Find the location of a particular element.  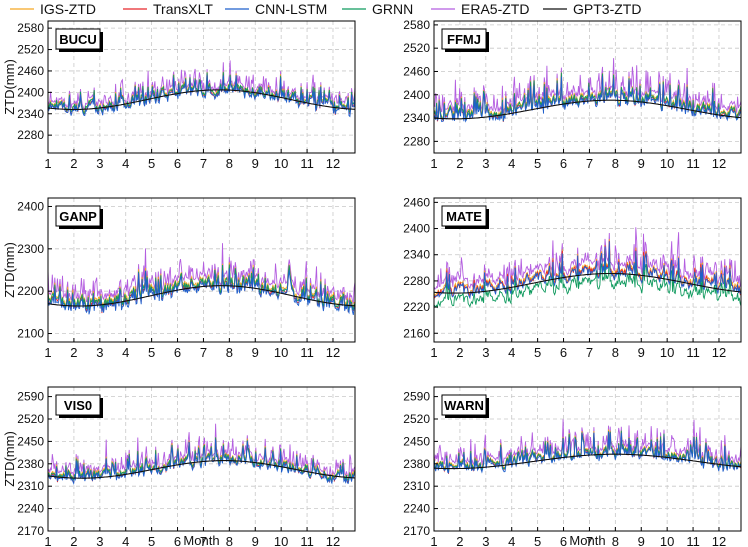

y-tick-label: 2220 is located at coordinates (416, 307).